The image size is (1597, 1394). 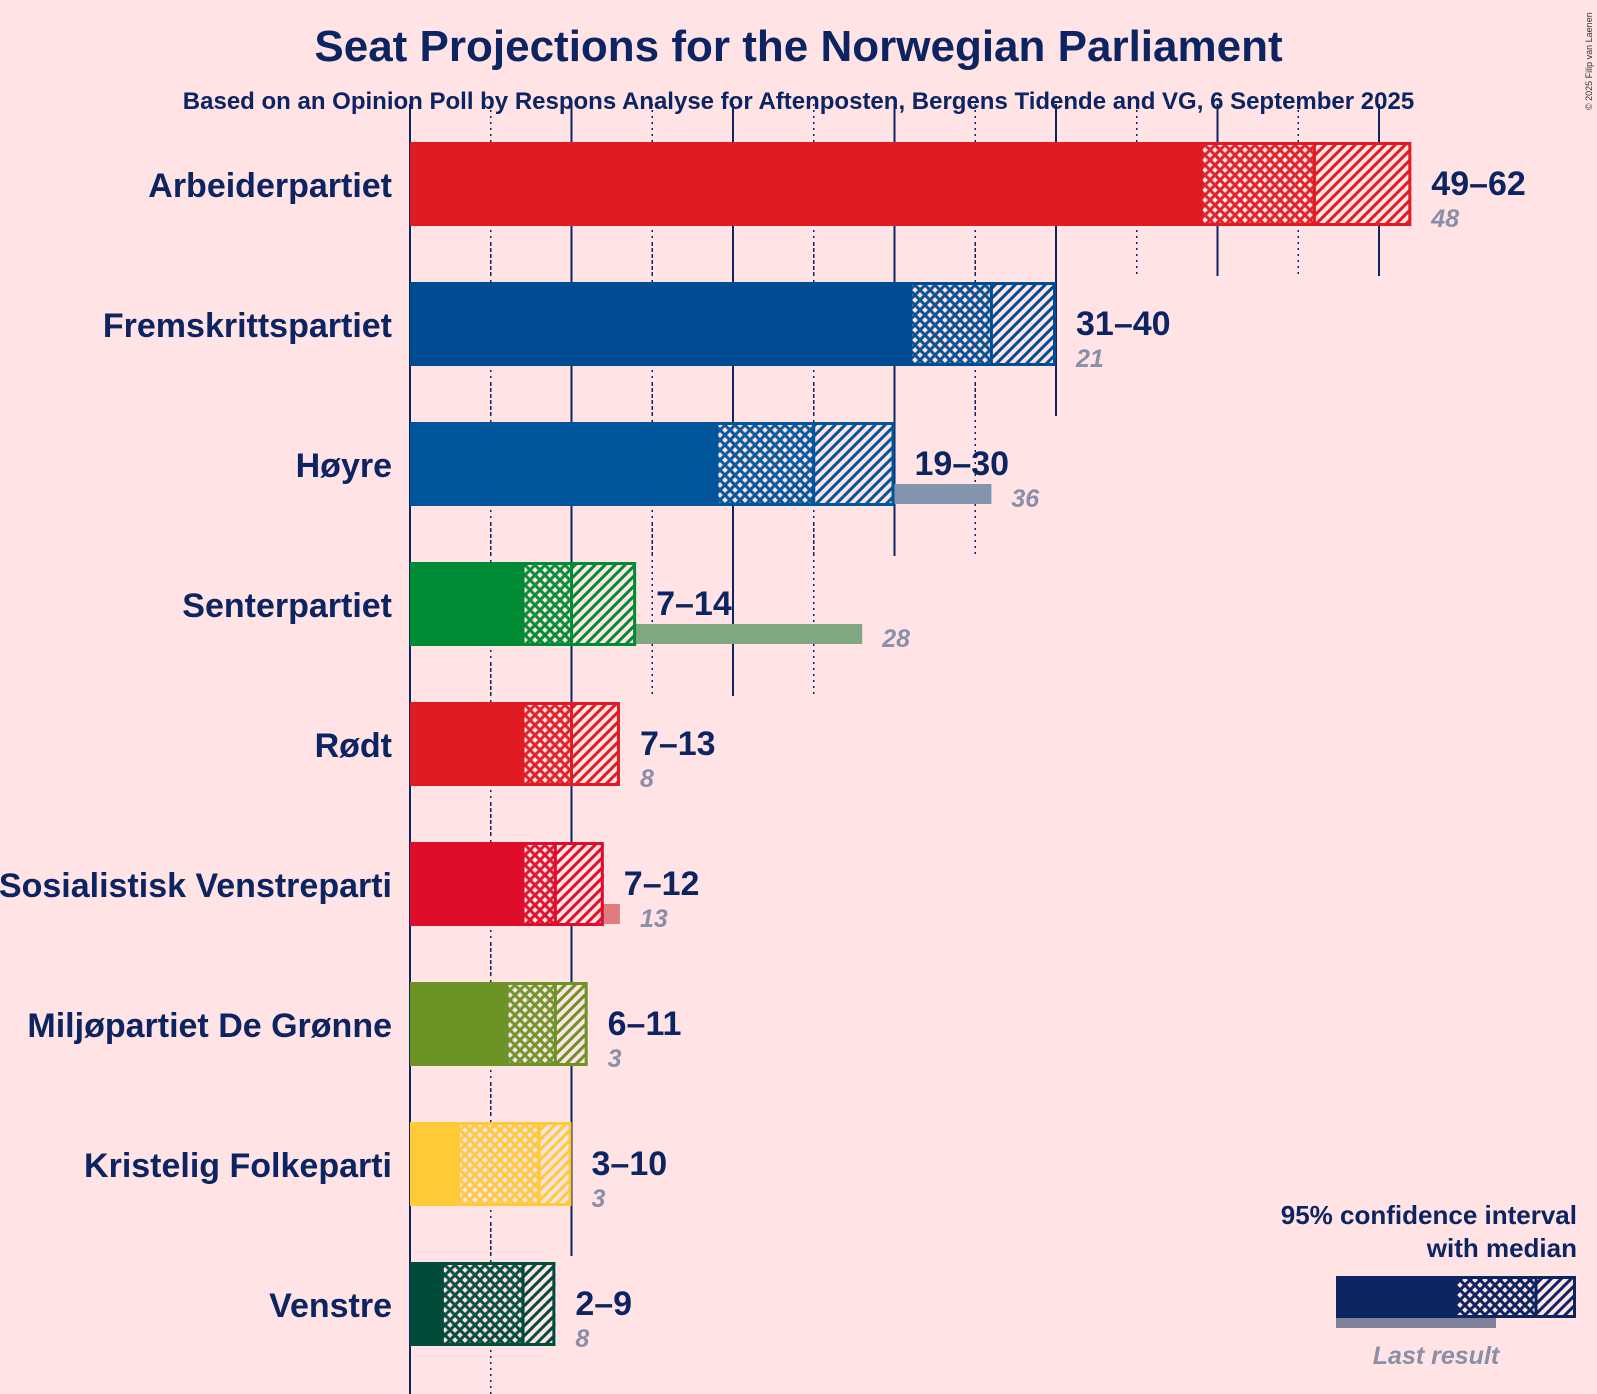 What do you see at coordinates (1496, 1297) in the screenshot?
I see `legend-lower-hatch` at bounding box center [1496, 1297].